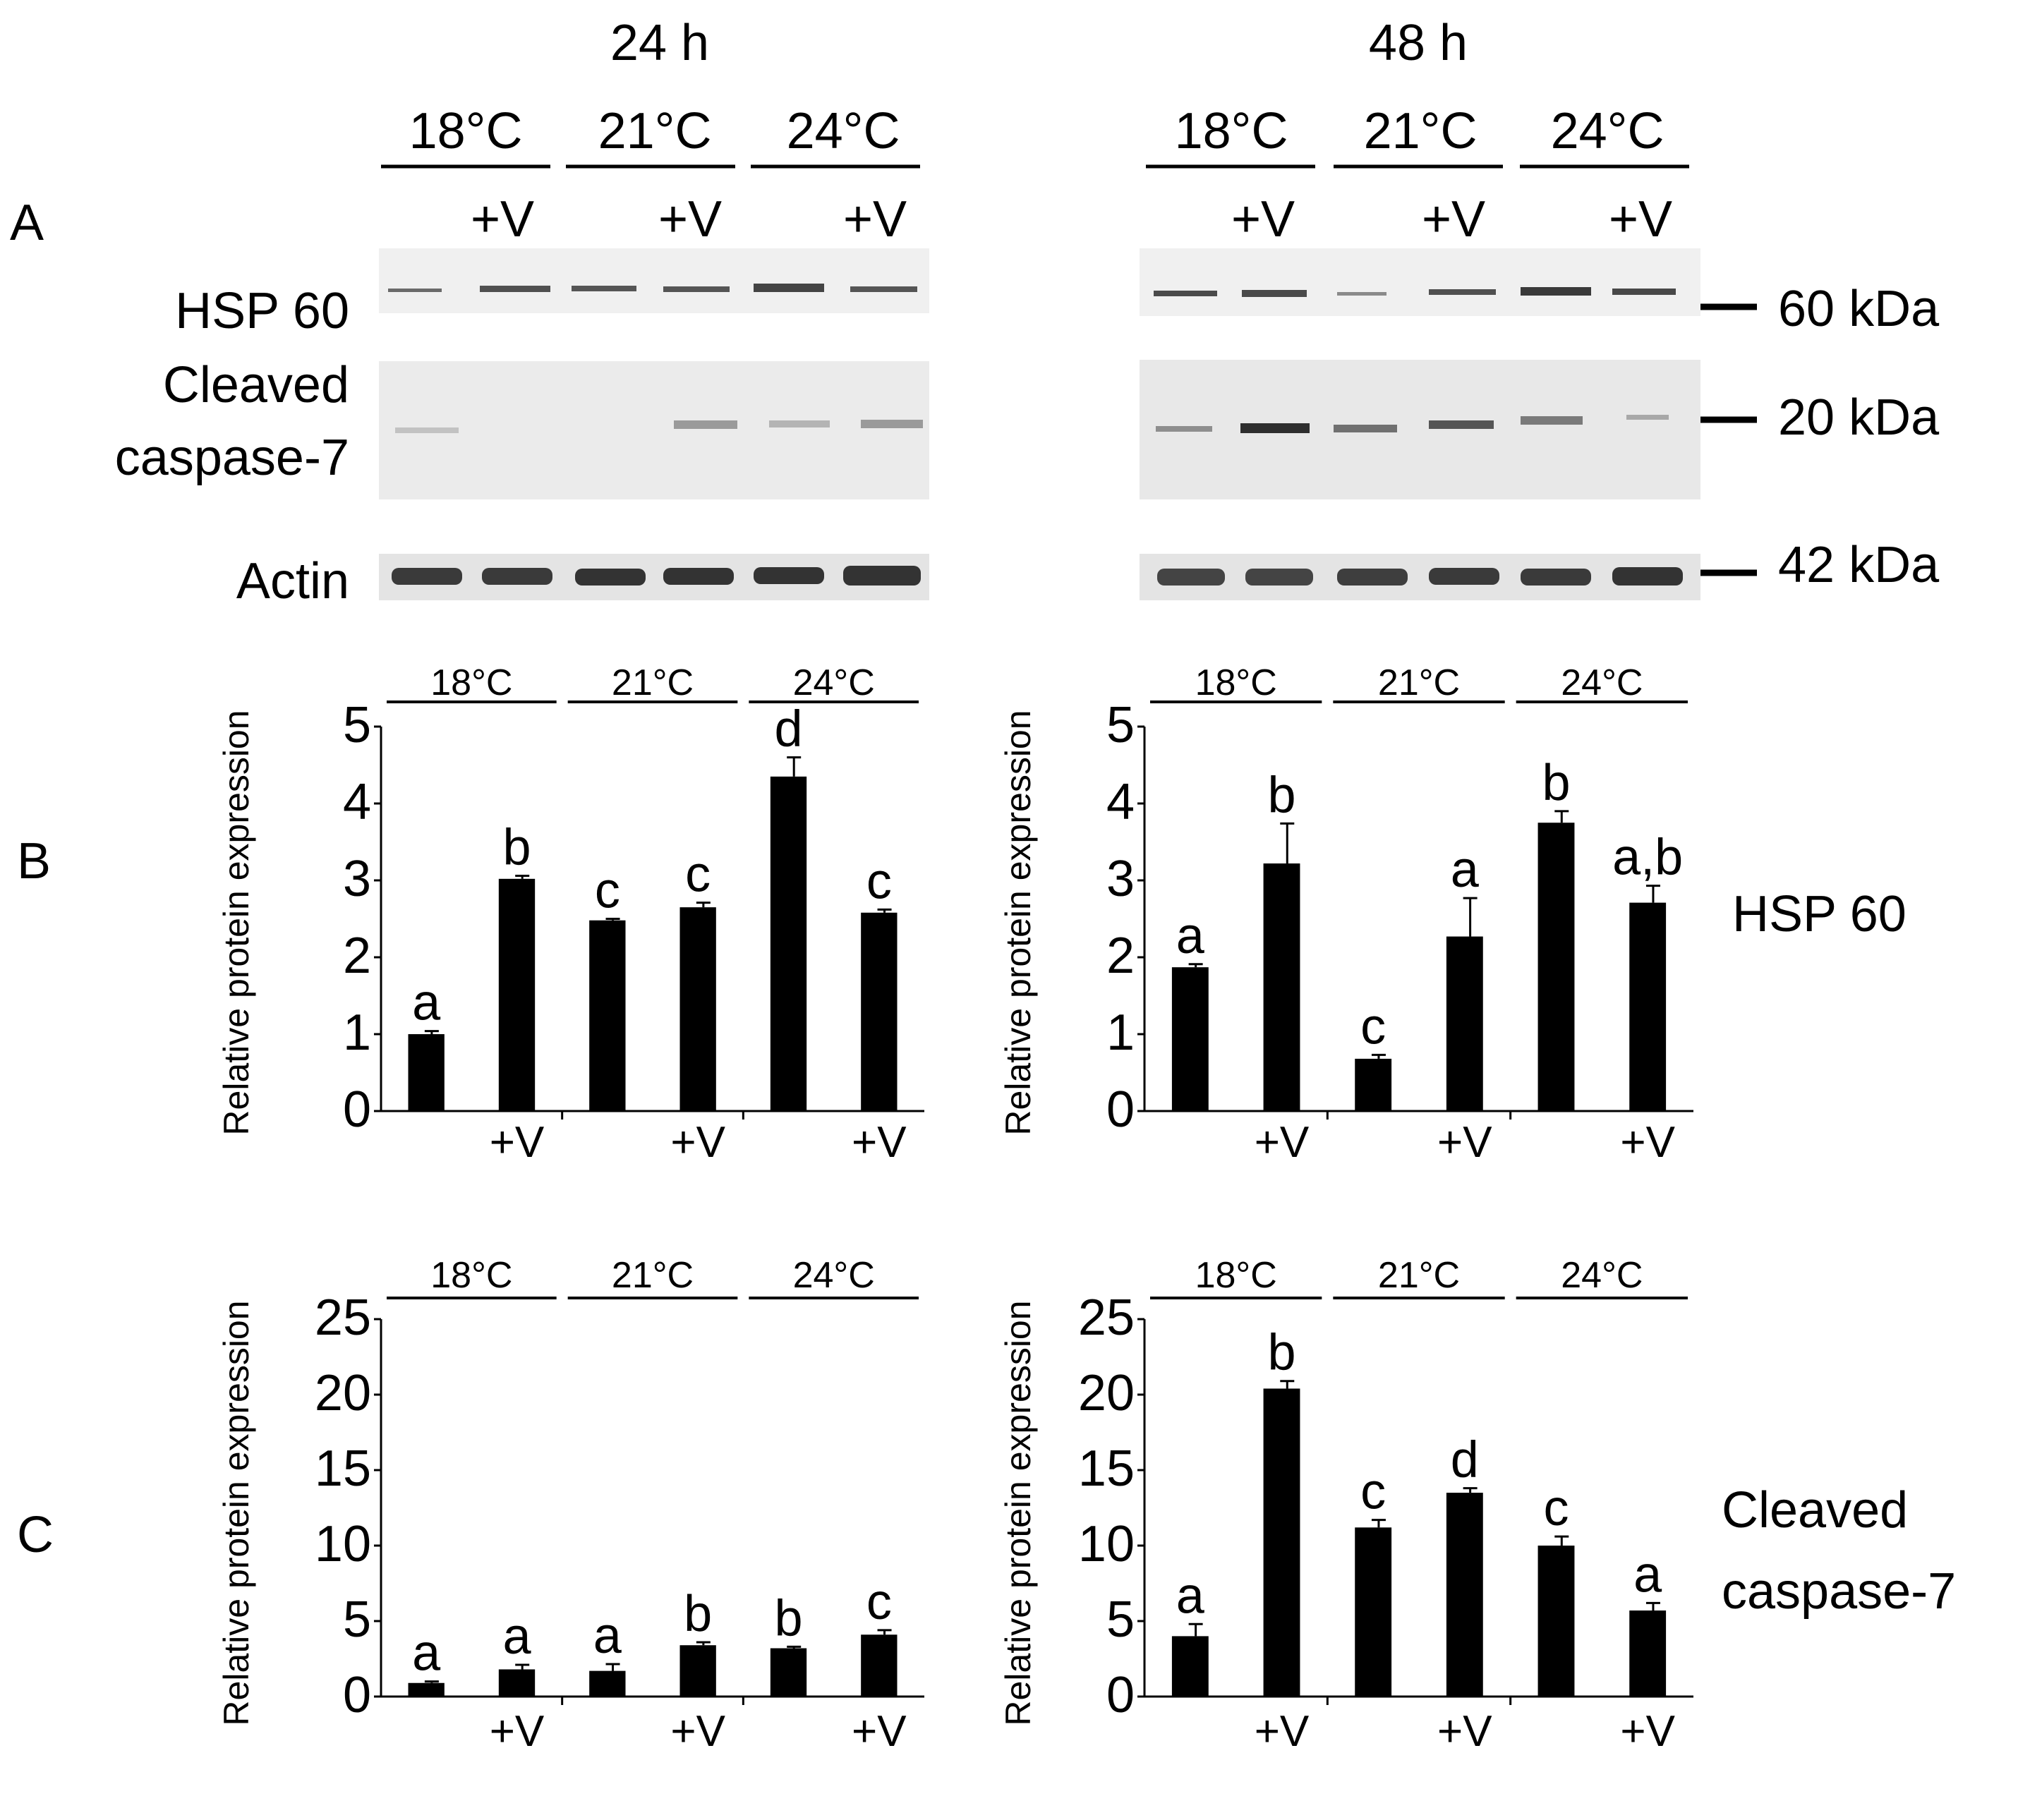 The width and height of the screenshot is (2018, 1820). Describe the element at coordinates (357, 879) in the screenshot. I see `y-tick-label: 3` at that location.